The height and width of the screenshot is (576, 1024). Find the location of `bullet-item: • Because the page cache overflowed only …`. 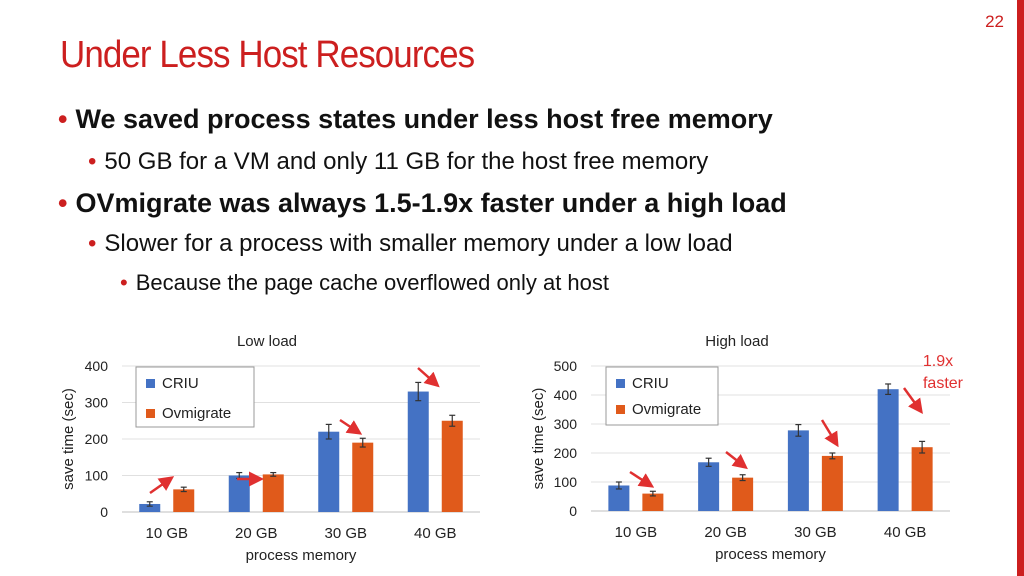

bullet-item: • Because the page cache overflowed only … is located at coordinates (364, 283).